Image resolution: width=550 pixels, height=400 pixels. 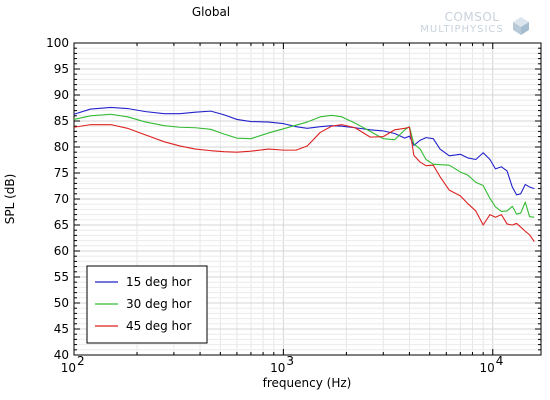 What do you see at coordinates (61, 251) in the screenshot?
I see `y-tick-label: 60` at bounding box center [61, 251].